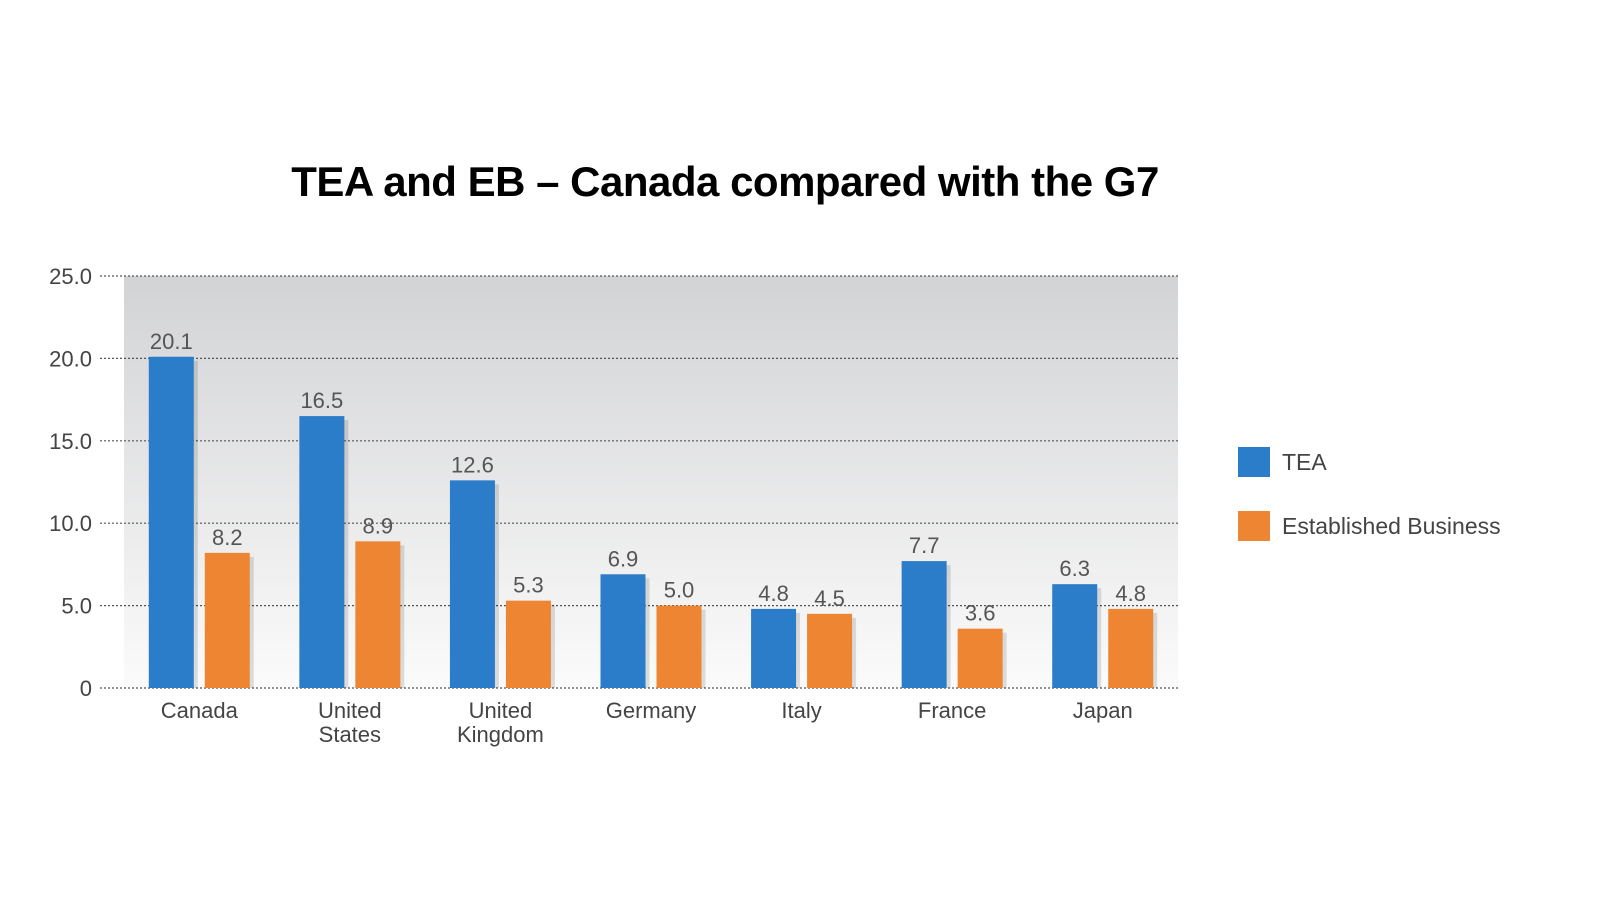  What do you see at coordinates (171, 341) in the screenshot?
I see `data-label: 20.1` at bounding box center [171, 341].